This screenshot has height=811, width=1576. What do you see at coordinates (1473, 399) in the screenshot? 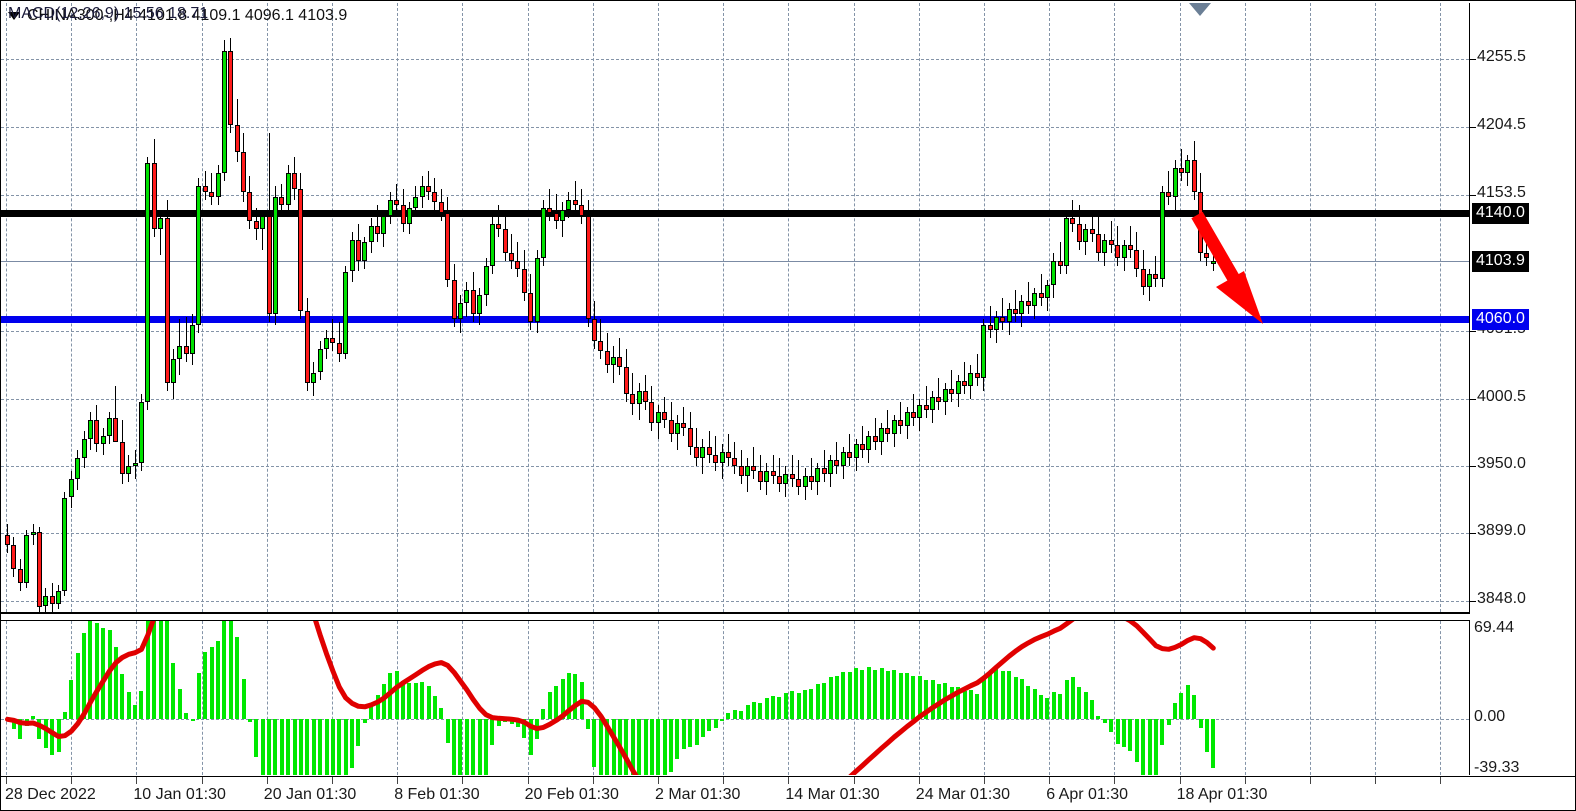
I see `price-tick` at bounding box center [1473, 399].